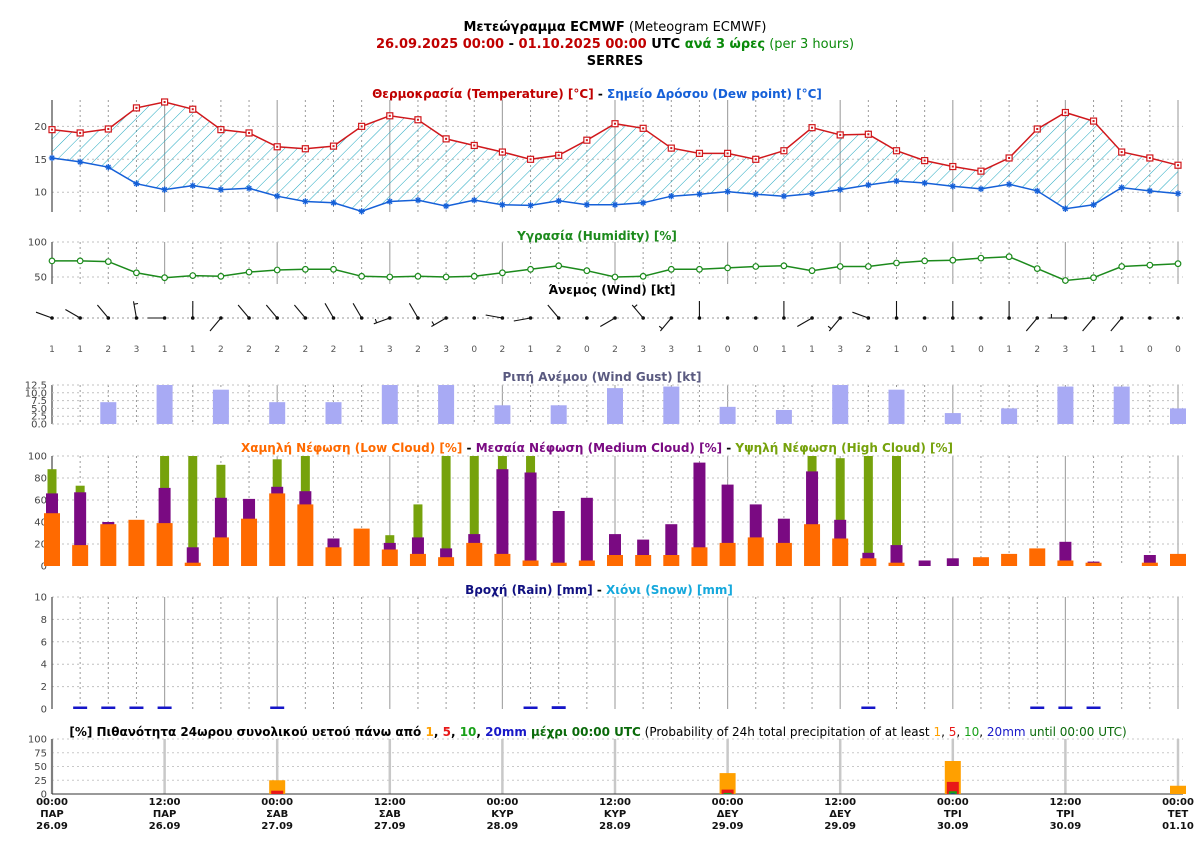 This screenshot has height=851, width=1200. I want to click on gust-y-tick-label: 7.5, so click(39, 401).